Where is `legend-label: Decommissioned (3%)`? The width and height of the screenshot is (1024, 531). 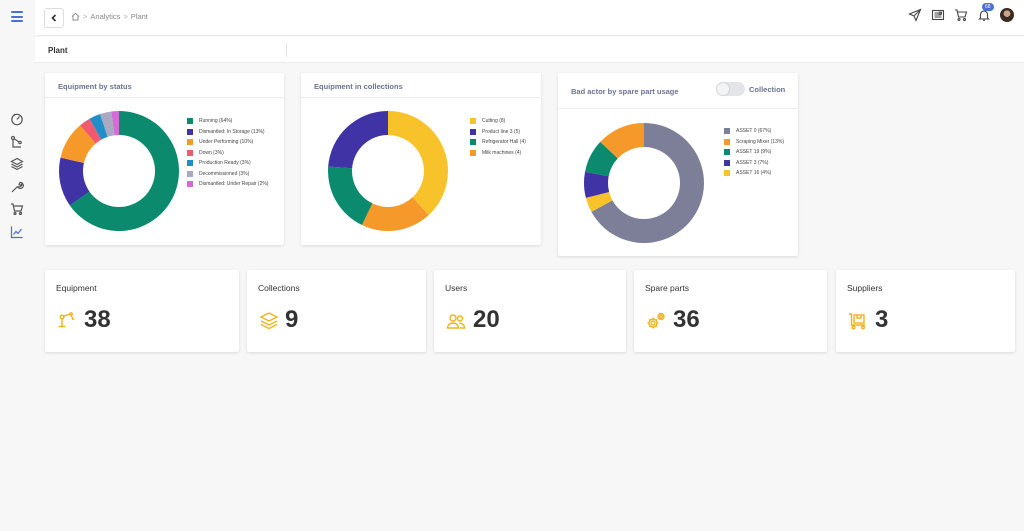 legend-label: Decommissioned (3%) is located at coordinates (224, 173).